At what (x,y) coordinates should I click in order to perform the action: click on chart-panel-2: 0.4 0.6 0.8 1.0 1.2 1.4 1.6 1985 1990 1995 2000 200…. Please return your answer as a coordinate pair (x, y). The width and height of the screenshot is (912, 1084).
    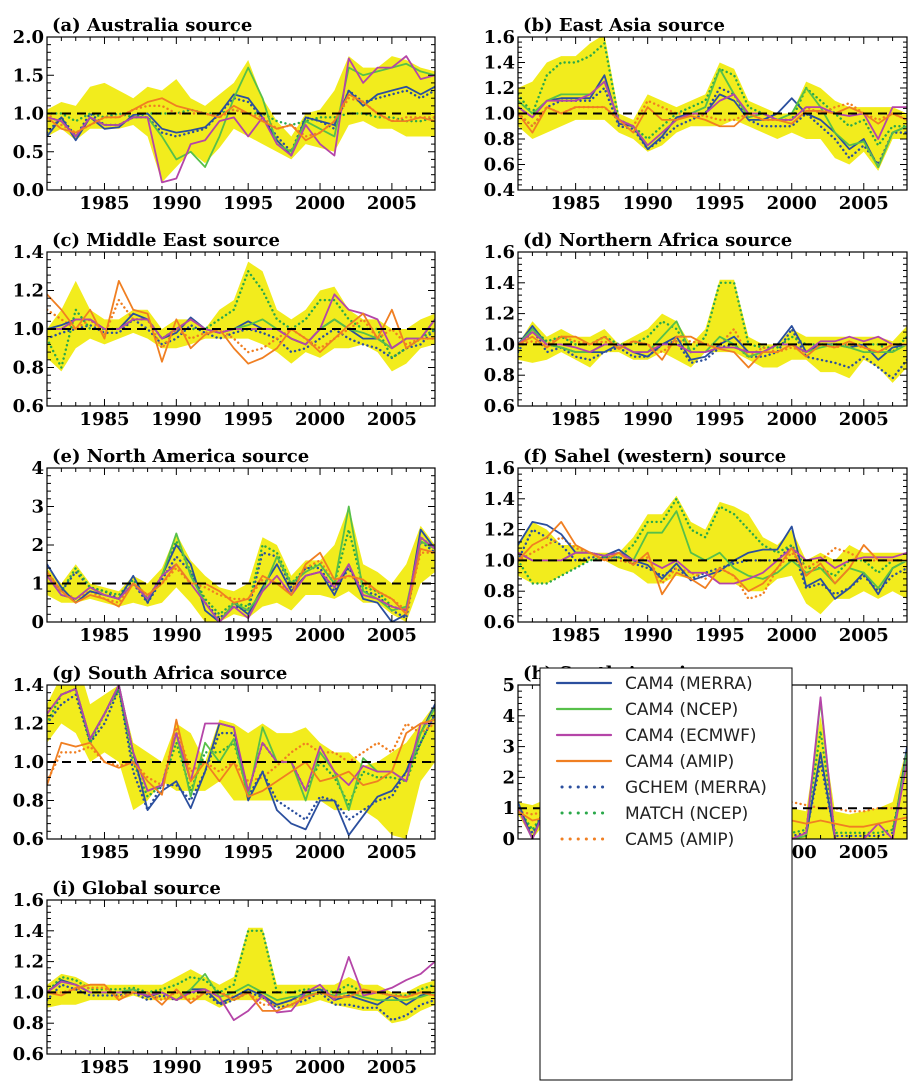
    Looking at the image, I should click on (696, 114).